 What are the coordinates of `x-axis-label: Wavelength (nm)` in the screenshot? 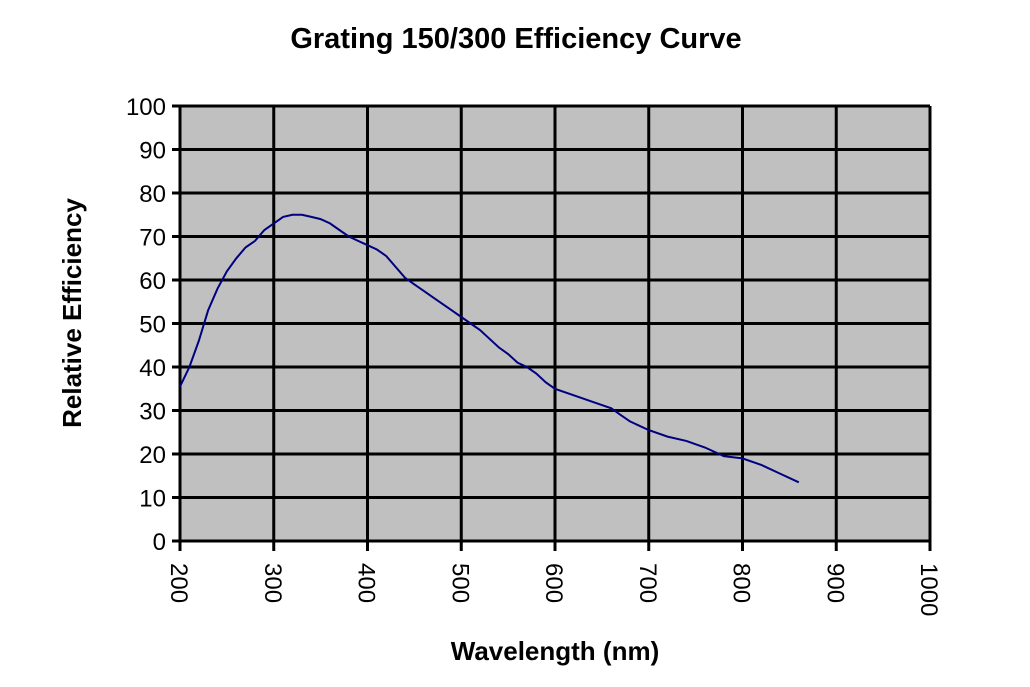 It's located at (555, 651).